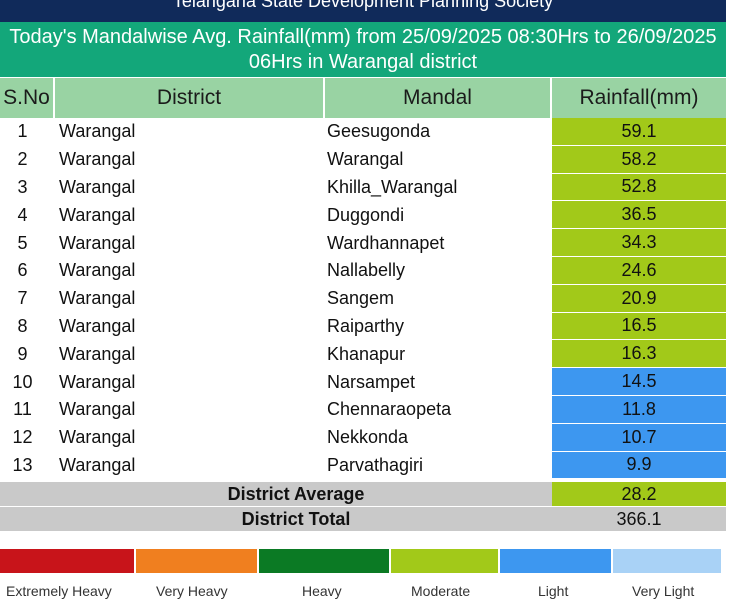  Describe the element at coordinates (22, 242) in the screenshot. I see `cell-sno: 5` at that location.